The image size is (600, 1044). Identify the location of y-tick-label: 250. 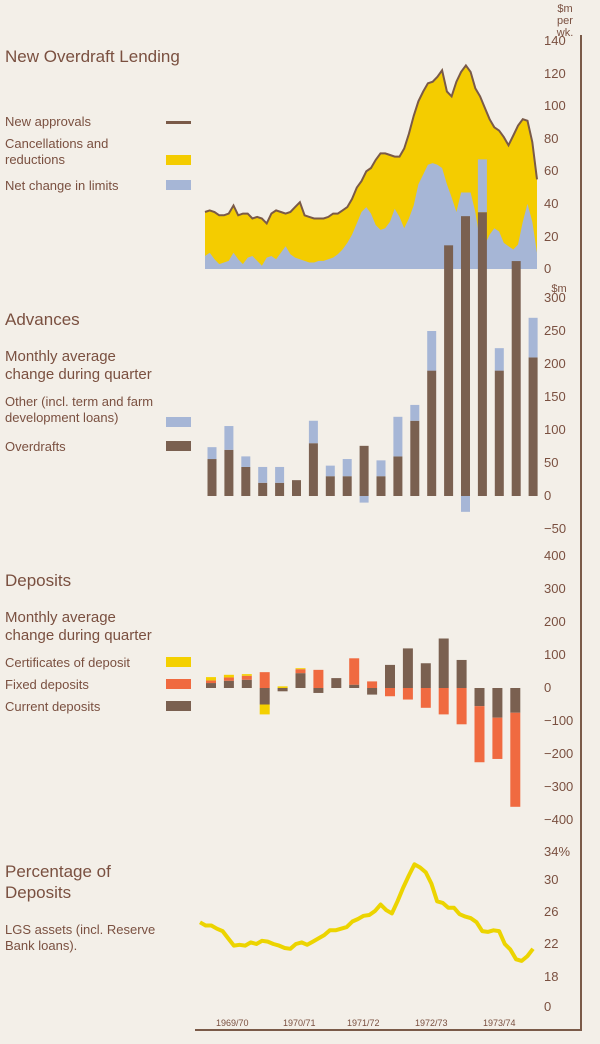
(555, 330).